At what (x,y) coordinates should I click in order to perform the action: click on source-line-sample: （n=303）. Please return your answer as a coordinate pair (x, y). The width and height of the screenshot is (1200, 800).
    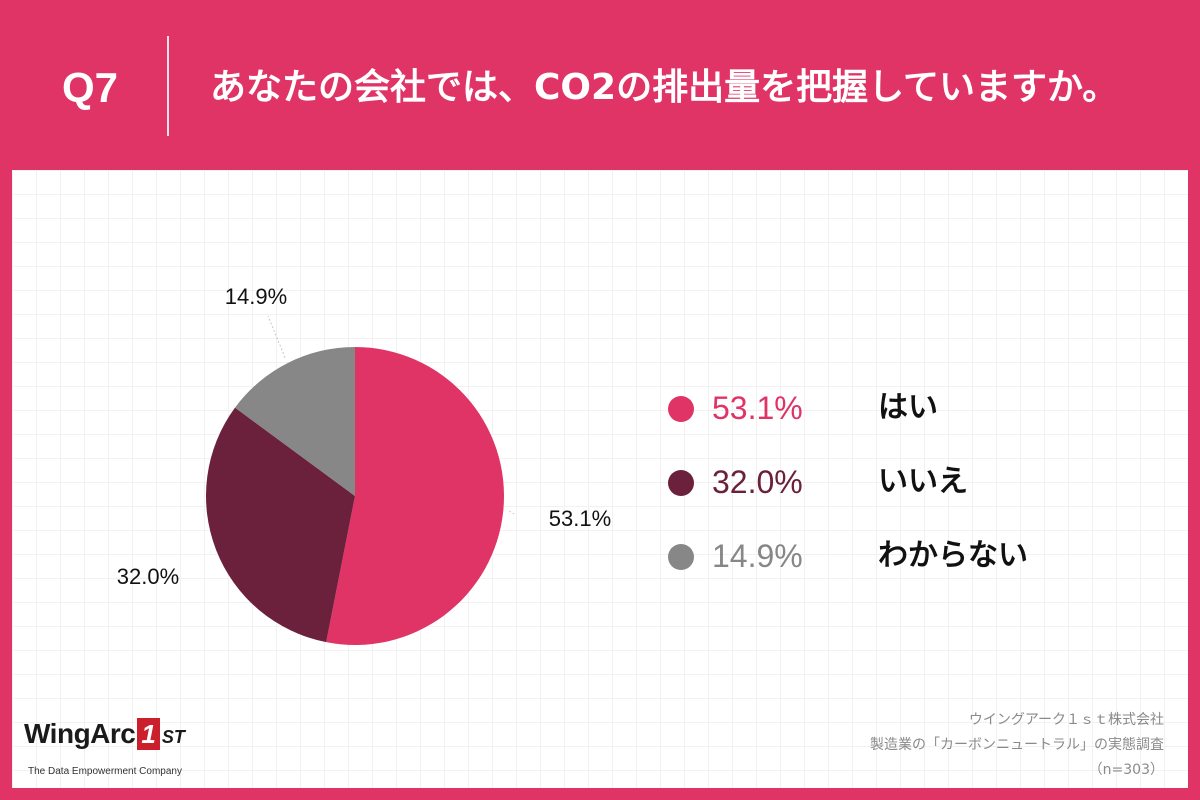
    Looking at the image, I should click on (1126, 770).